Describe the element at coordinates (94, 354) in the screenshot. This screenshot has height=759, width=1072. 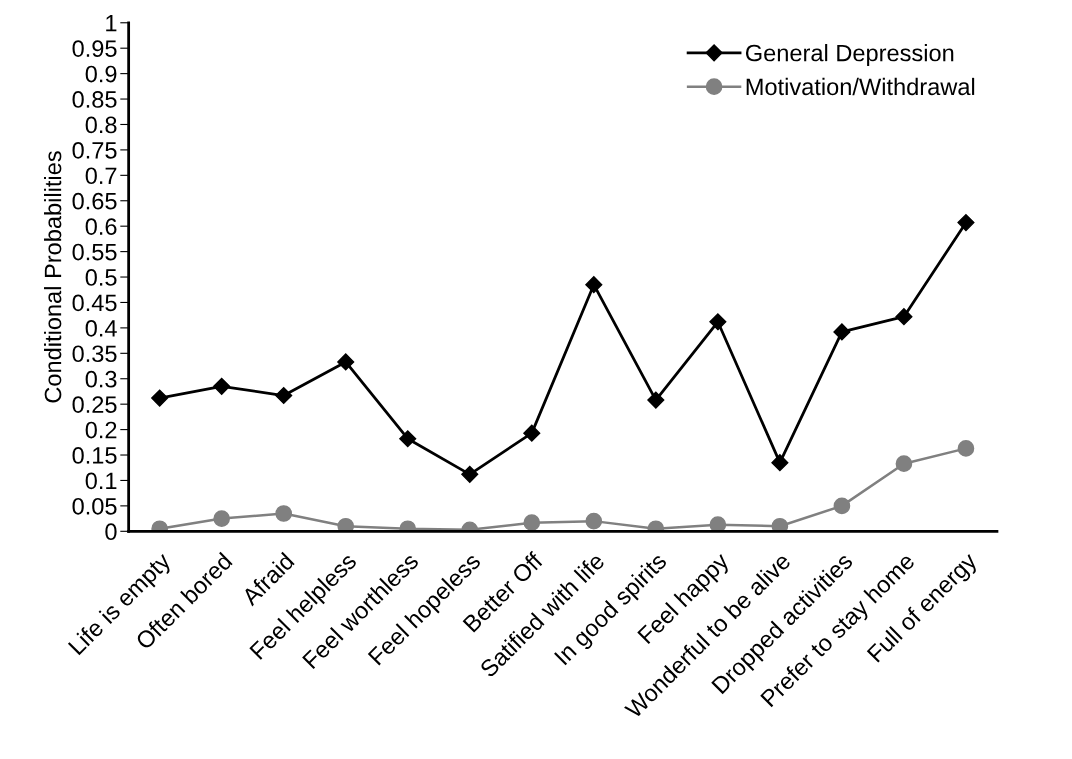
I see `y-tick-label: 0.35` at that location.